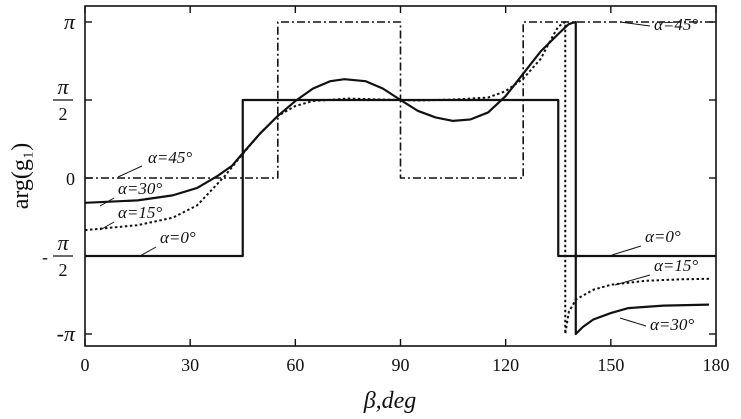 The image size is (741, 419). I want to click on x-tick-label: 0, so click(85, 365).